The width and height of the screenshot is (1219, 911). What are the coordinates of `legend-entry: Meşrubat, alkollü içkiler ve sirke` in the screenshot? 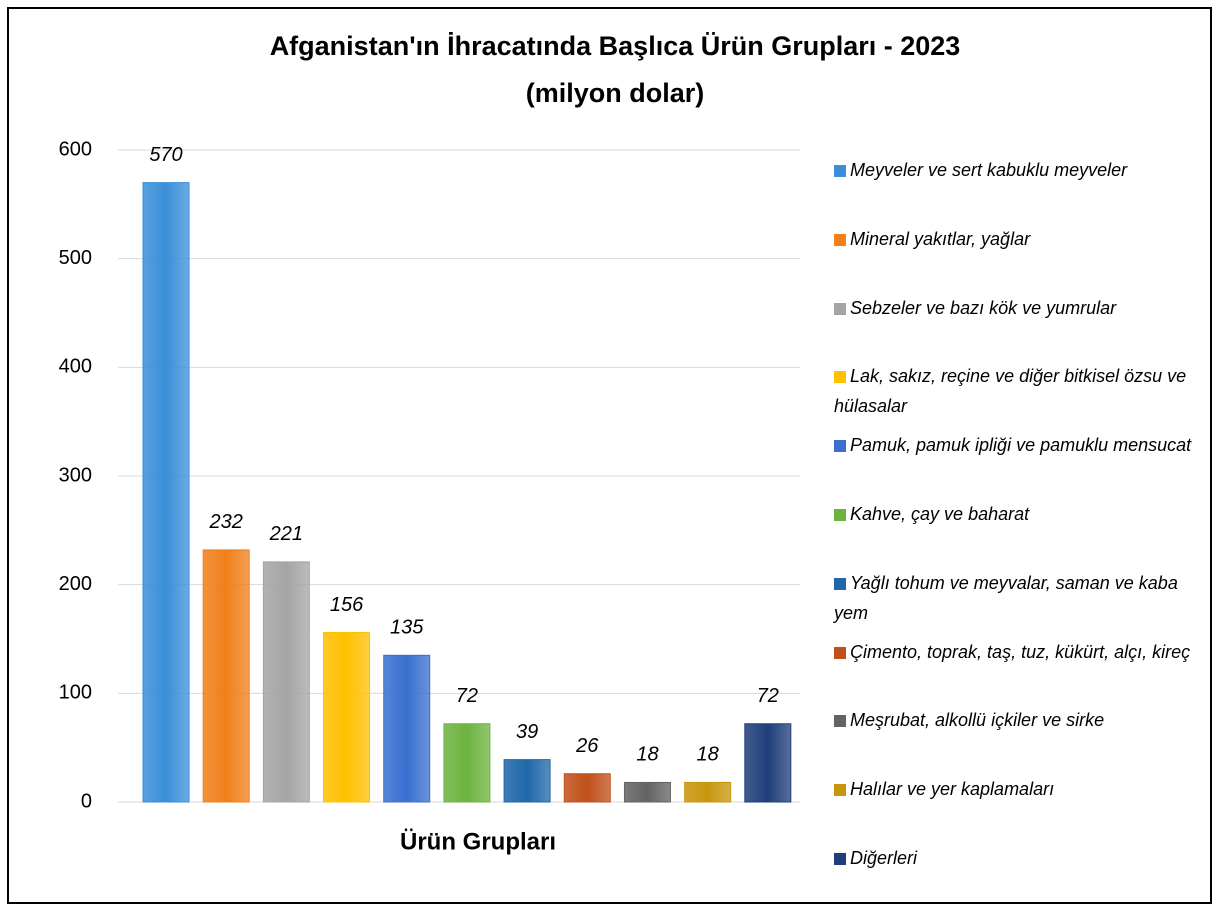 It's located at (1021, 720).